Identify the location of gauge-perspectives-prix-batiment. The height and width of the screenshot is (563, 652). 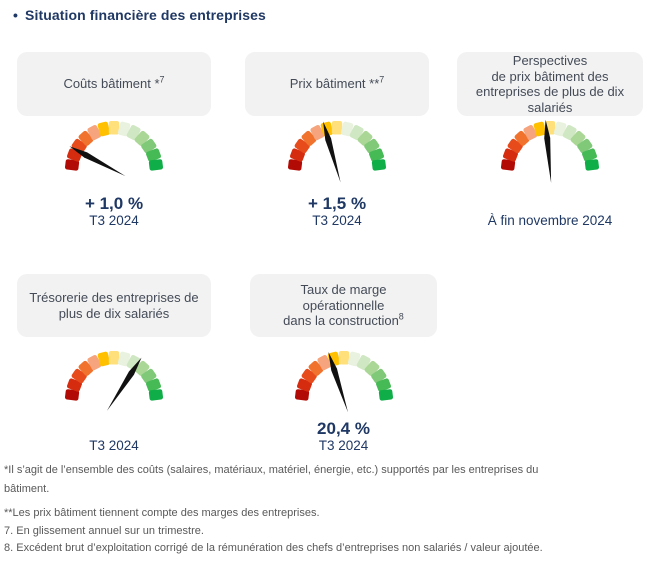
(550, 151).